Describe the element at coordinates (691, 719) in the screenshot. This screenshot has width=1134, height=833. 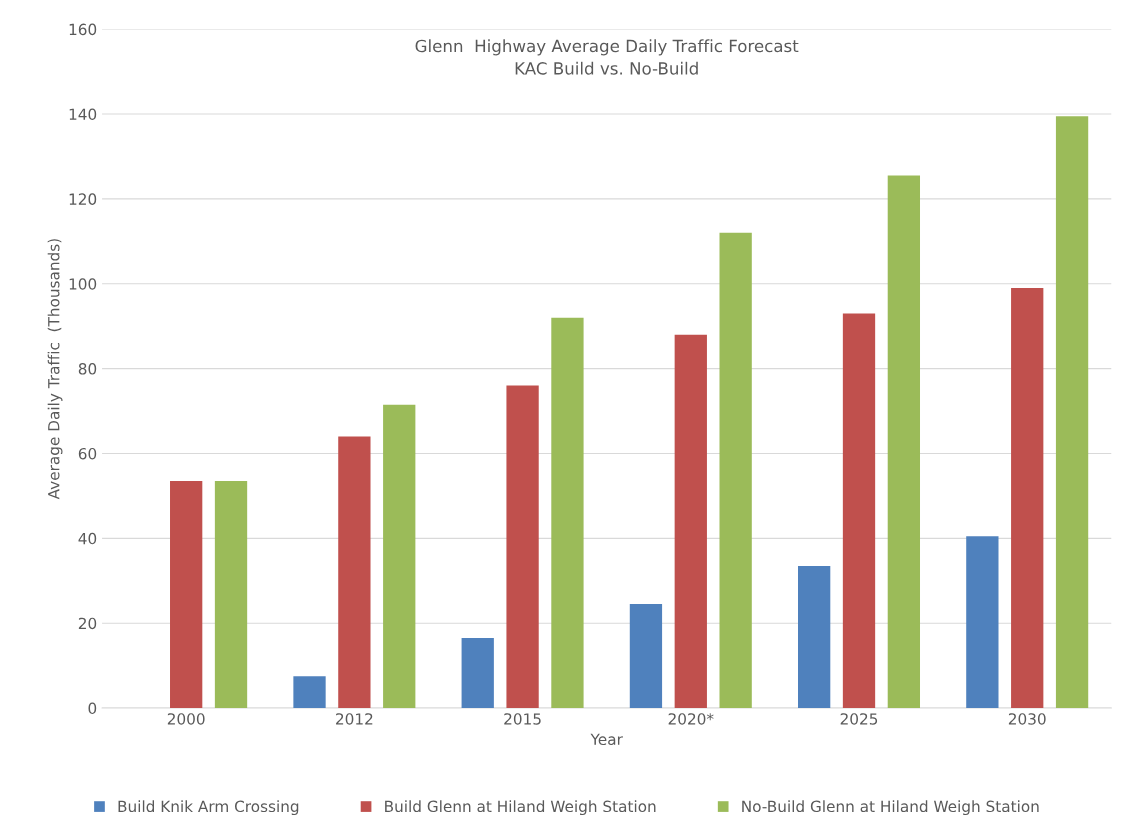
I see `x-tick-label: 2020*` at that location.